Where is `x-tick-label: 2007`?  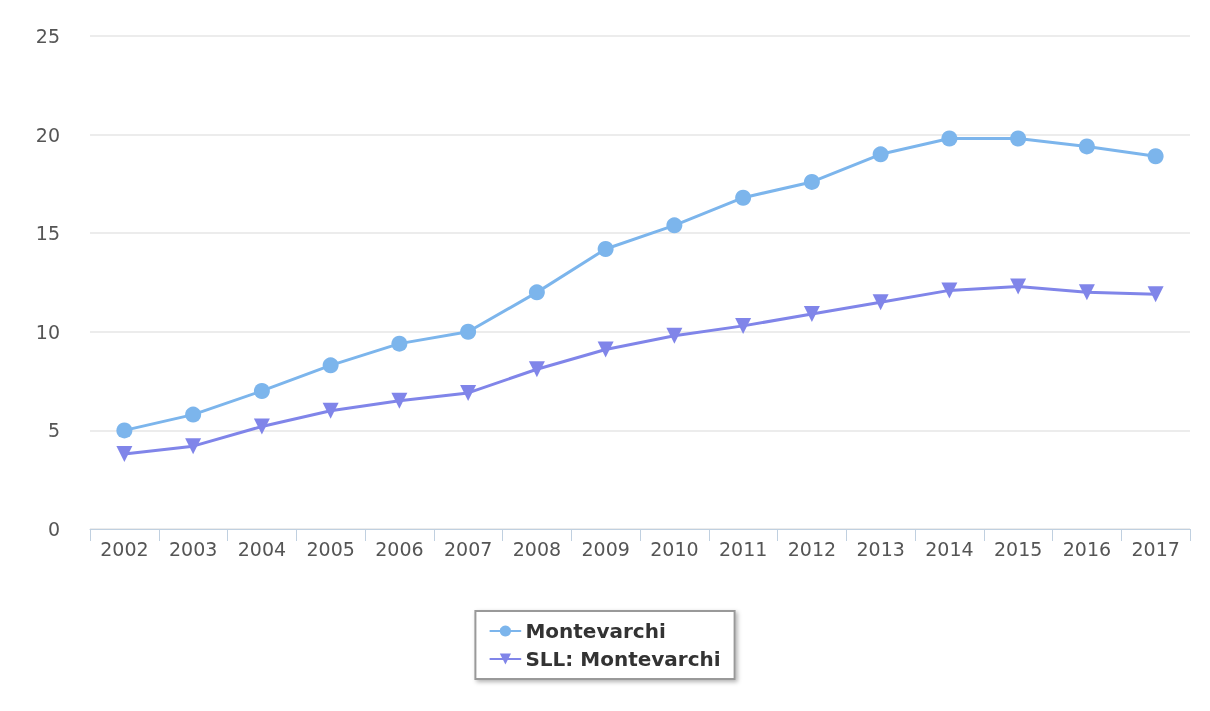 x-tick-label: 2007 is located at coordinates (468, 548).